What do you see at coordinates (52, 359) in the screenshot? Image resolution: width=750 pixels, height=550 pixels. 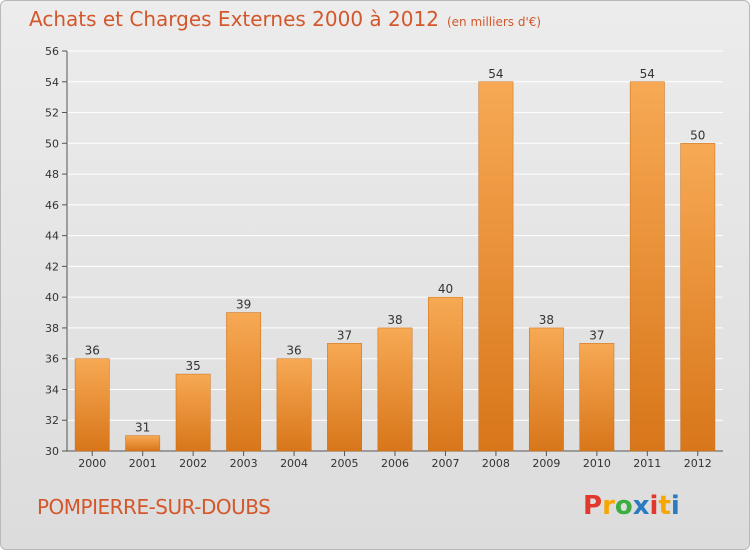 I see `y-tick-label: 36` at bounding box center [52, 359].